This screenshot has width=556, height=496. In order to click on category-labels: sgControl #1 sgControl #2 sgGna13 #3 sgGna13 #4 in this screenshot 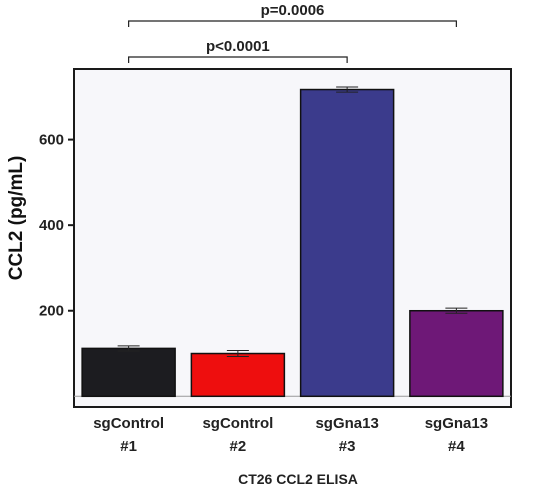, I will do `click(290, 435)`.